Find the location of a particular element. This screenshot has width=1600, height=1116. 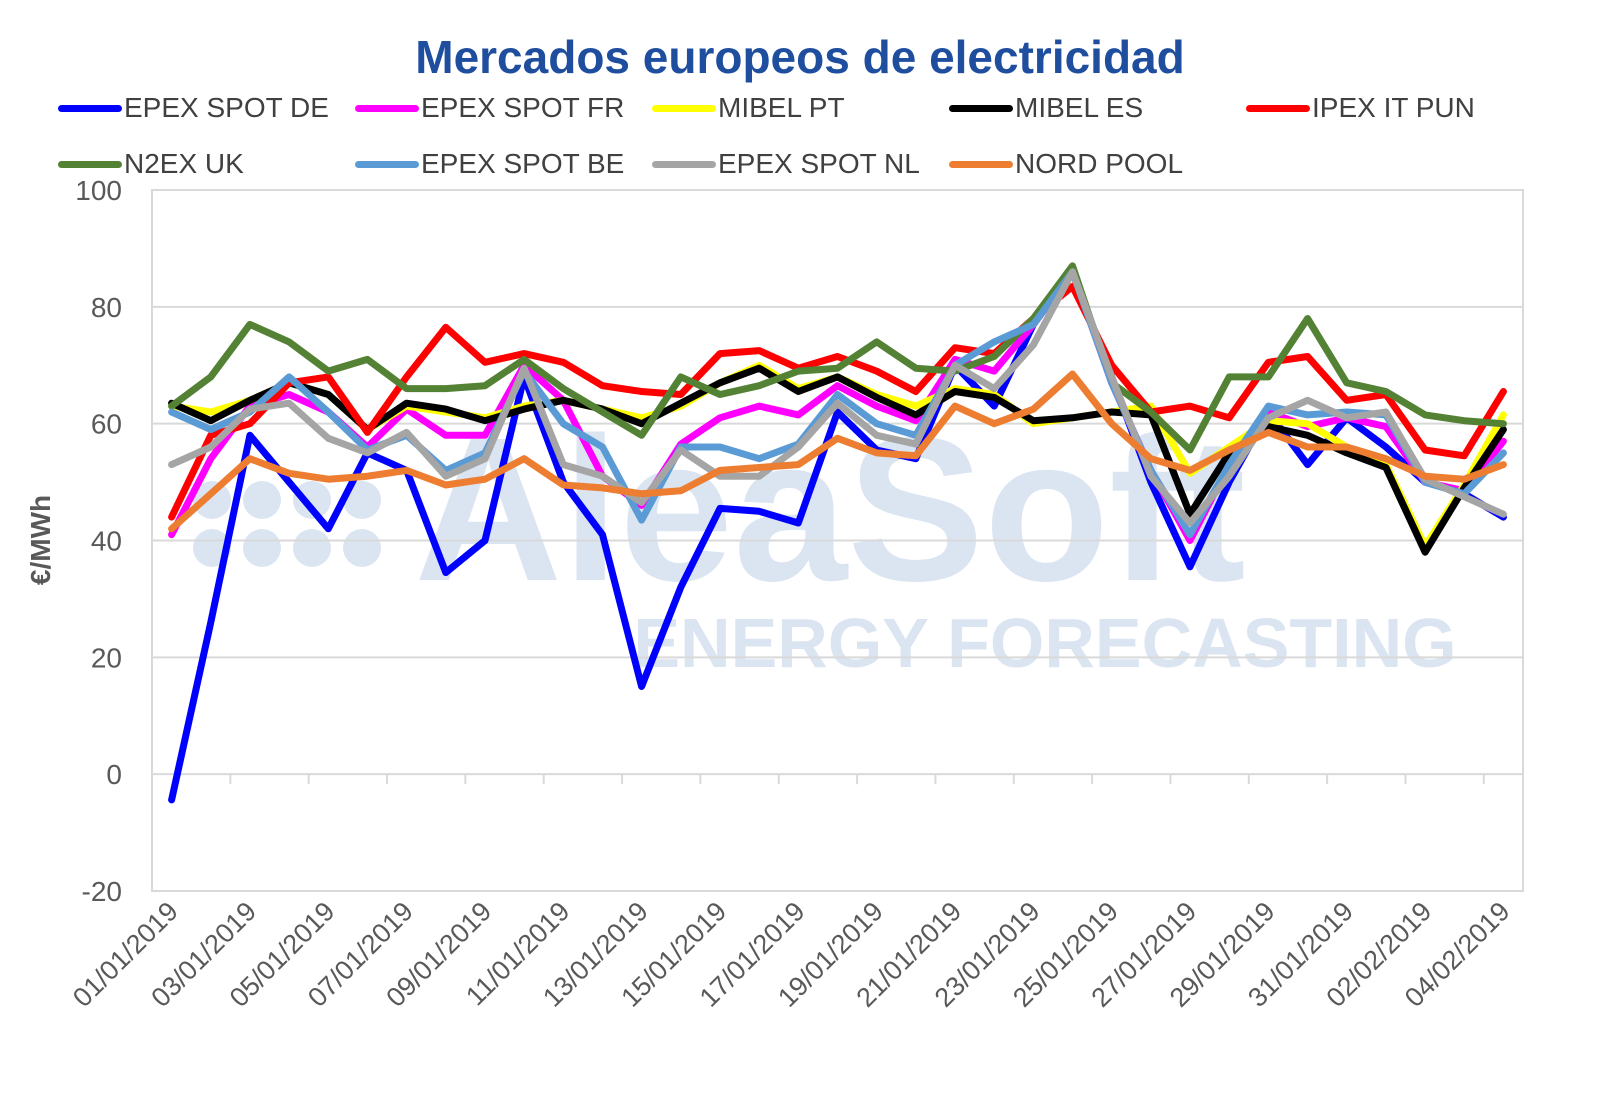

y-tick-label: 80 is located at coordinates (106, 307).